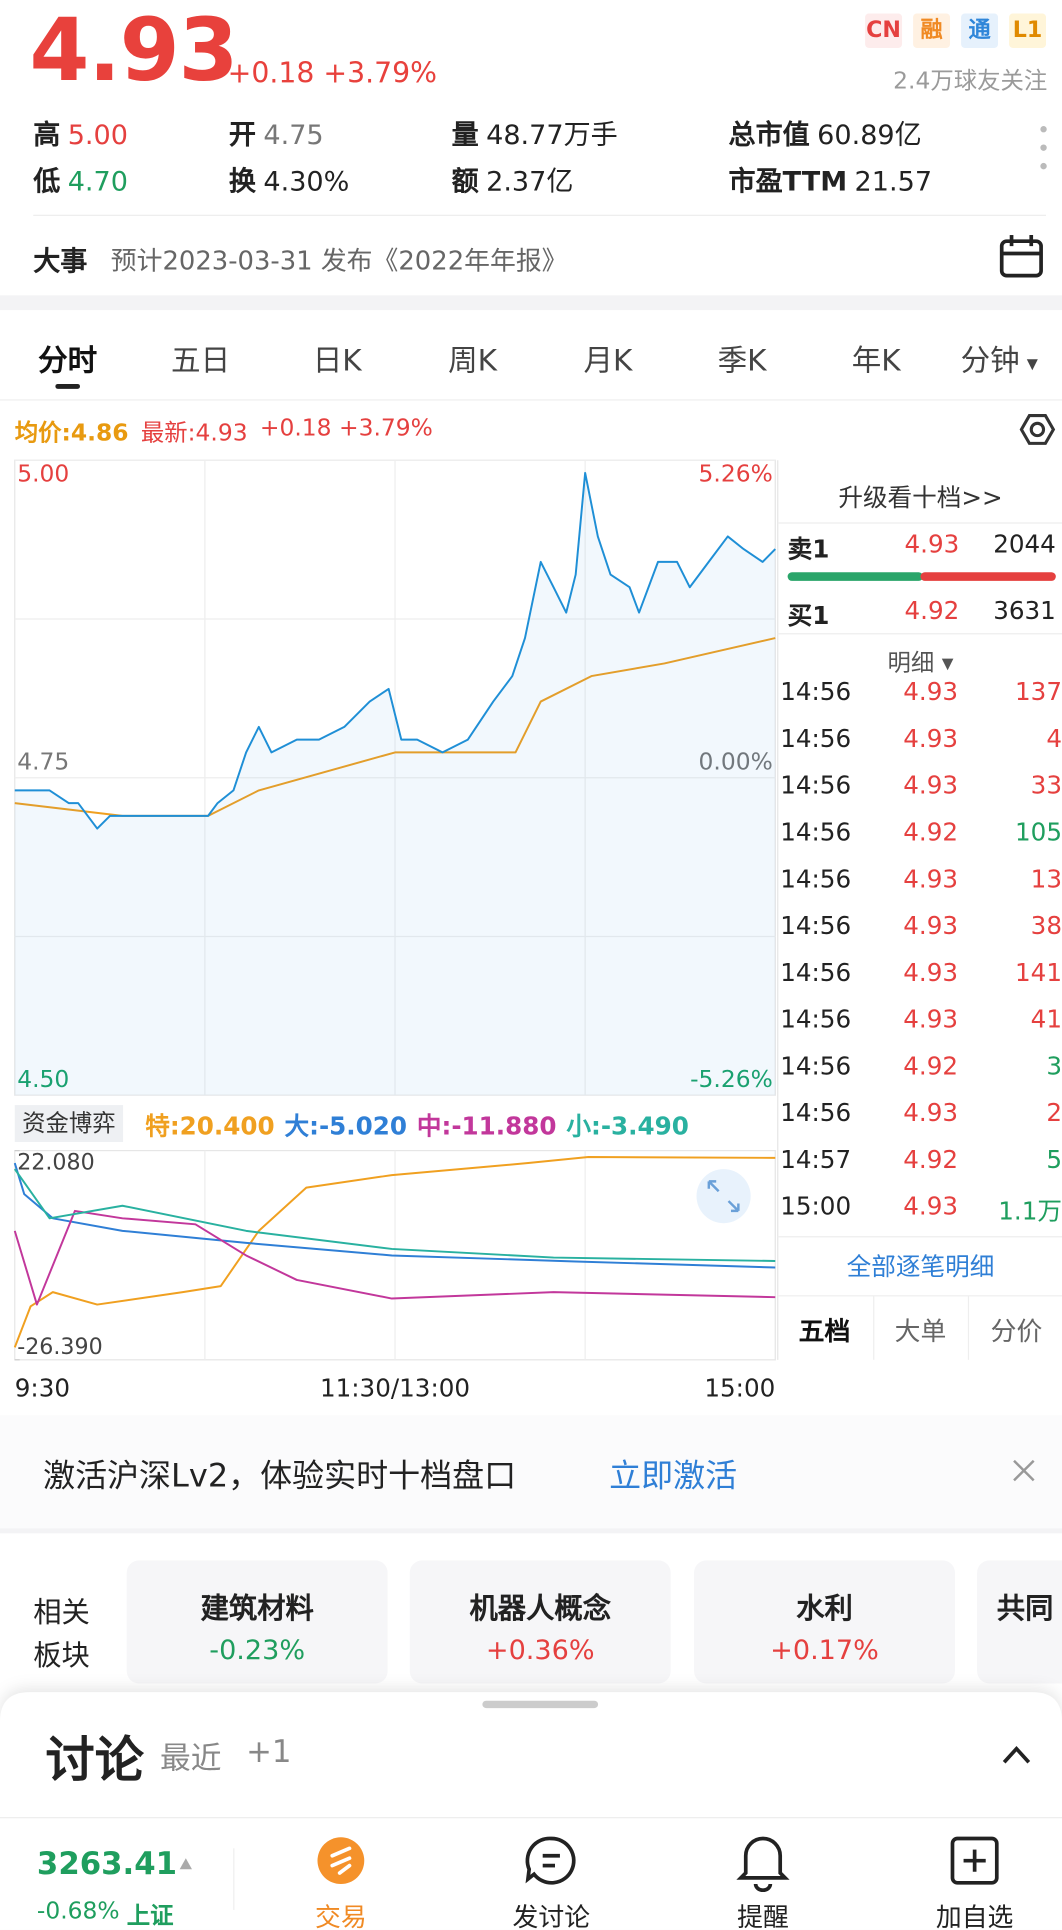  I want to click on stat-label: 额, so click(465, 183).